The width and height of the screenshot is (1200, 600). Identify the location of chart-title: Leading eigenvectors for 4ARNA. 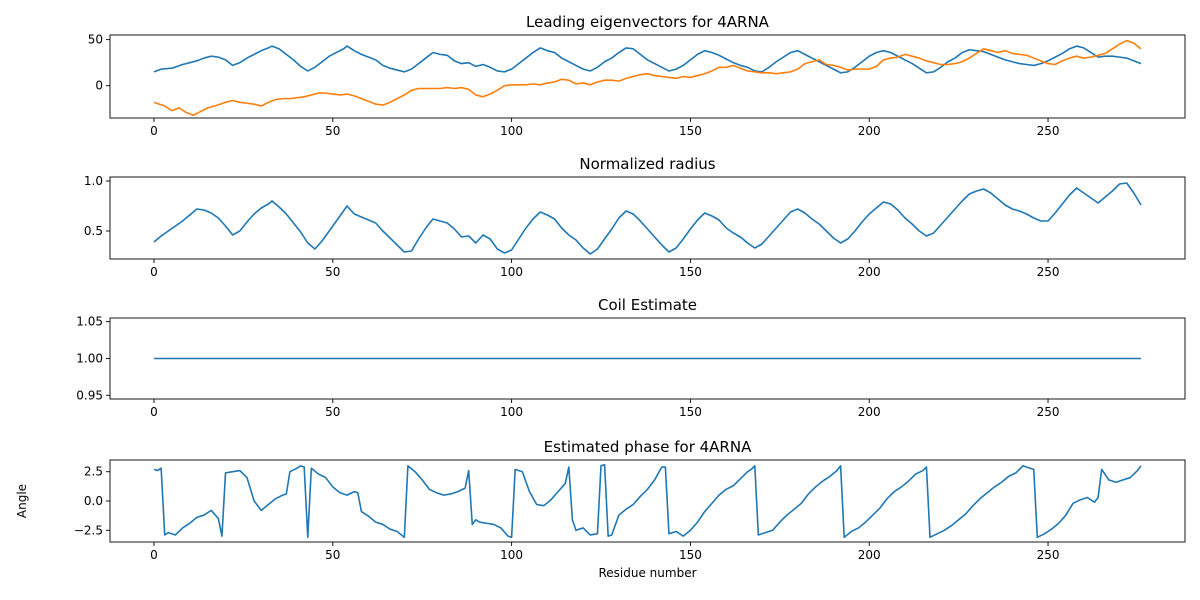
(648, 22).